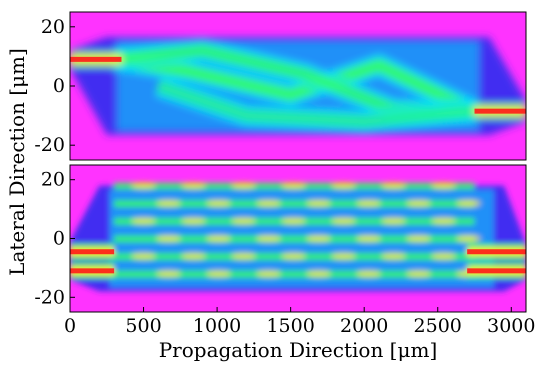  I want to click on x-axis-title: Propagation Direction [μm], so click(298, 350).